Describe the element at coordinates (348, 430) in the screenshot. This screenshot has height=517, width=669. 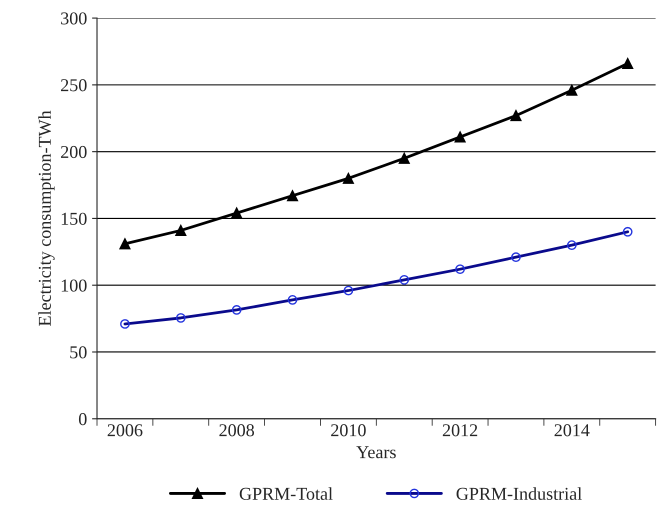
I see `x-tick-label: 2010` at that location.